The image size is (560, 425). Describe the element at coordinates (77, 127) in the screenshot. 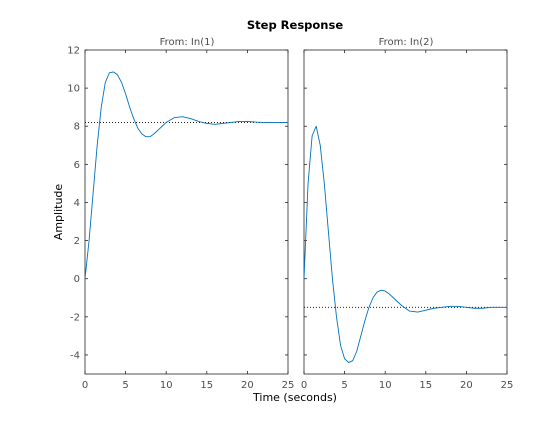

I see `y-tick-label: 8` at that location.